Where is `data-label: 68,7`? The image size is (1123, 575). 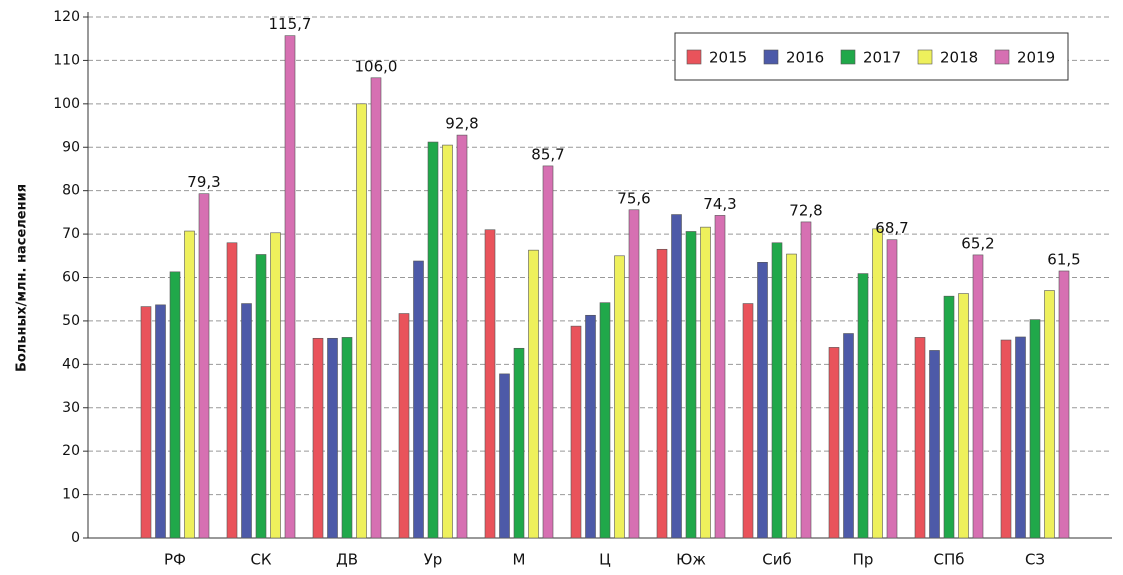 data-label: 68,7 is located at coordinates (891, 228).